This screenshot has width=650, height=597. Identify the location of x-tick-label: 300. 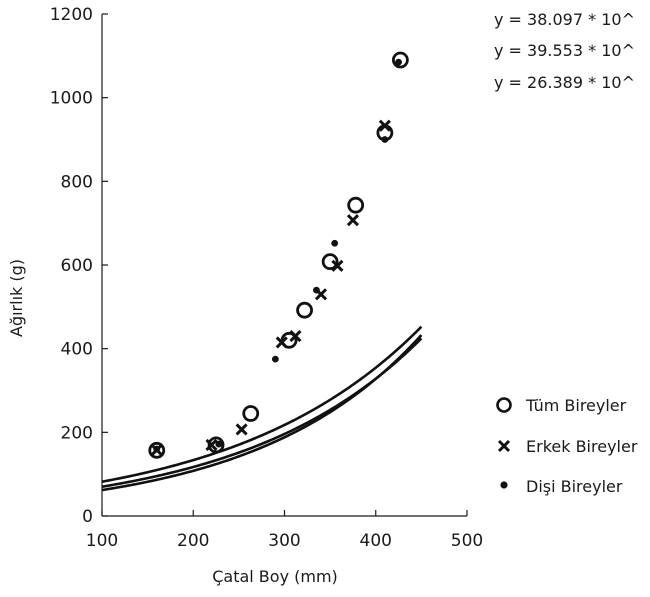
(284, 541).